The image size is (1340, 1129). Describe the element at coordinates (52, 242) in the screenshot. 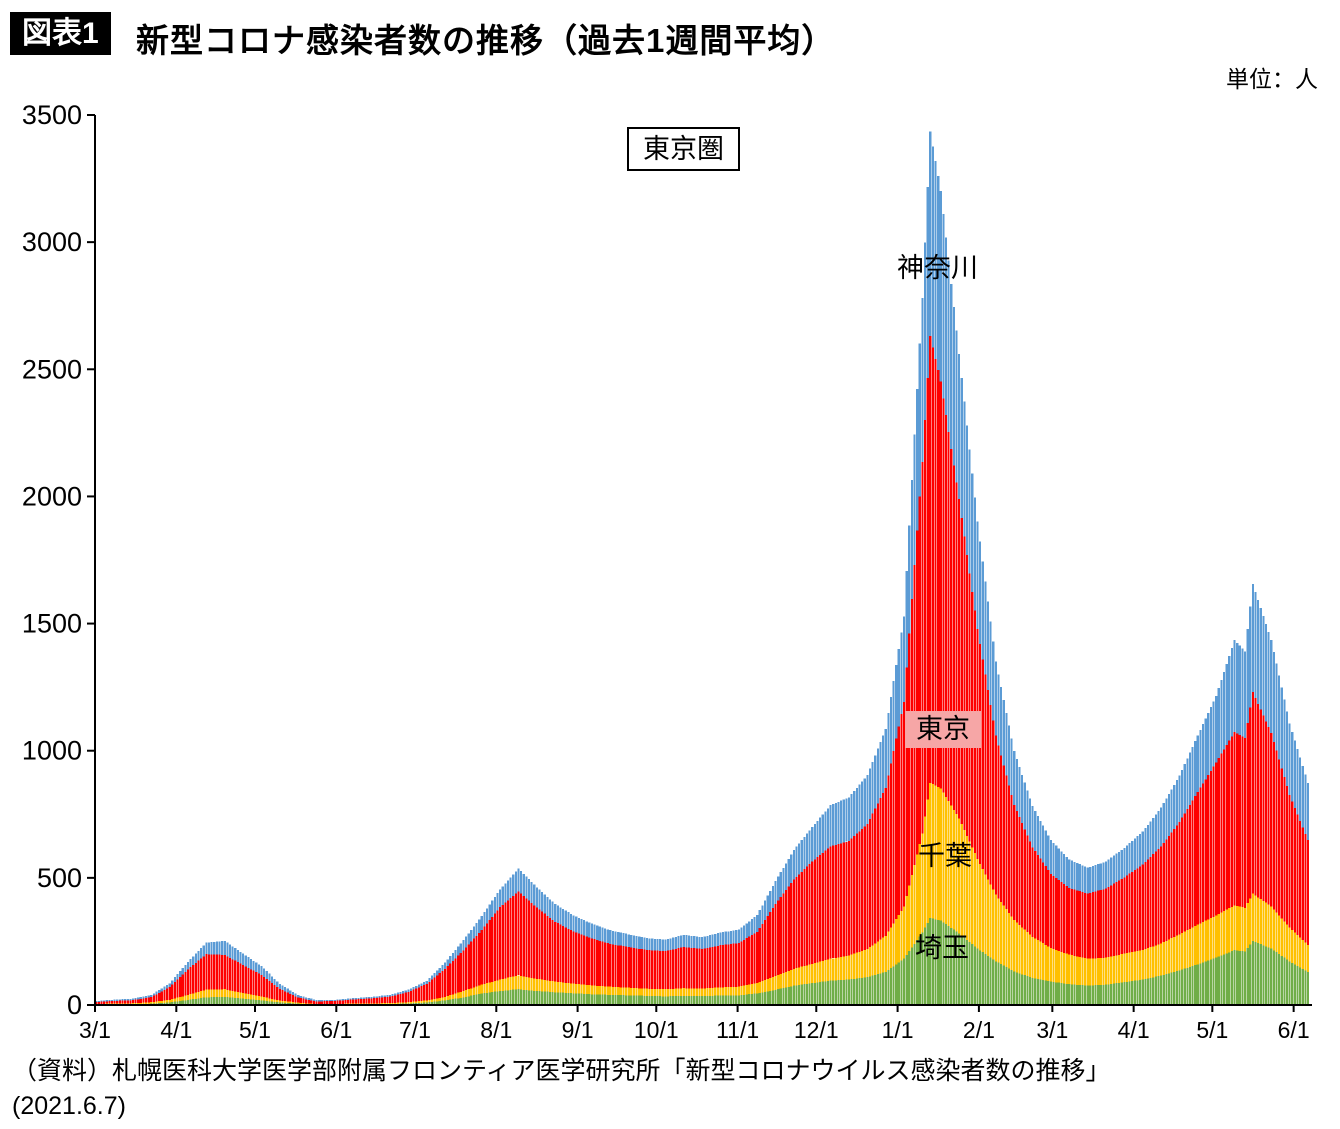

I see `y-tick-label: 3000` at that location.